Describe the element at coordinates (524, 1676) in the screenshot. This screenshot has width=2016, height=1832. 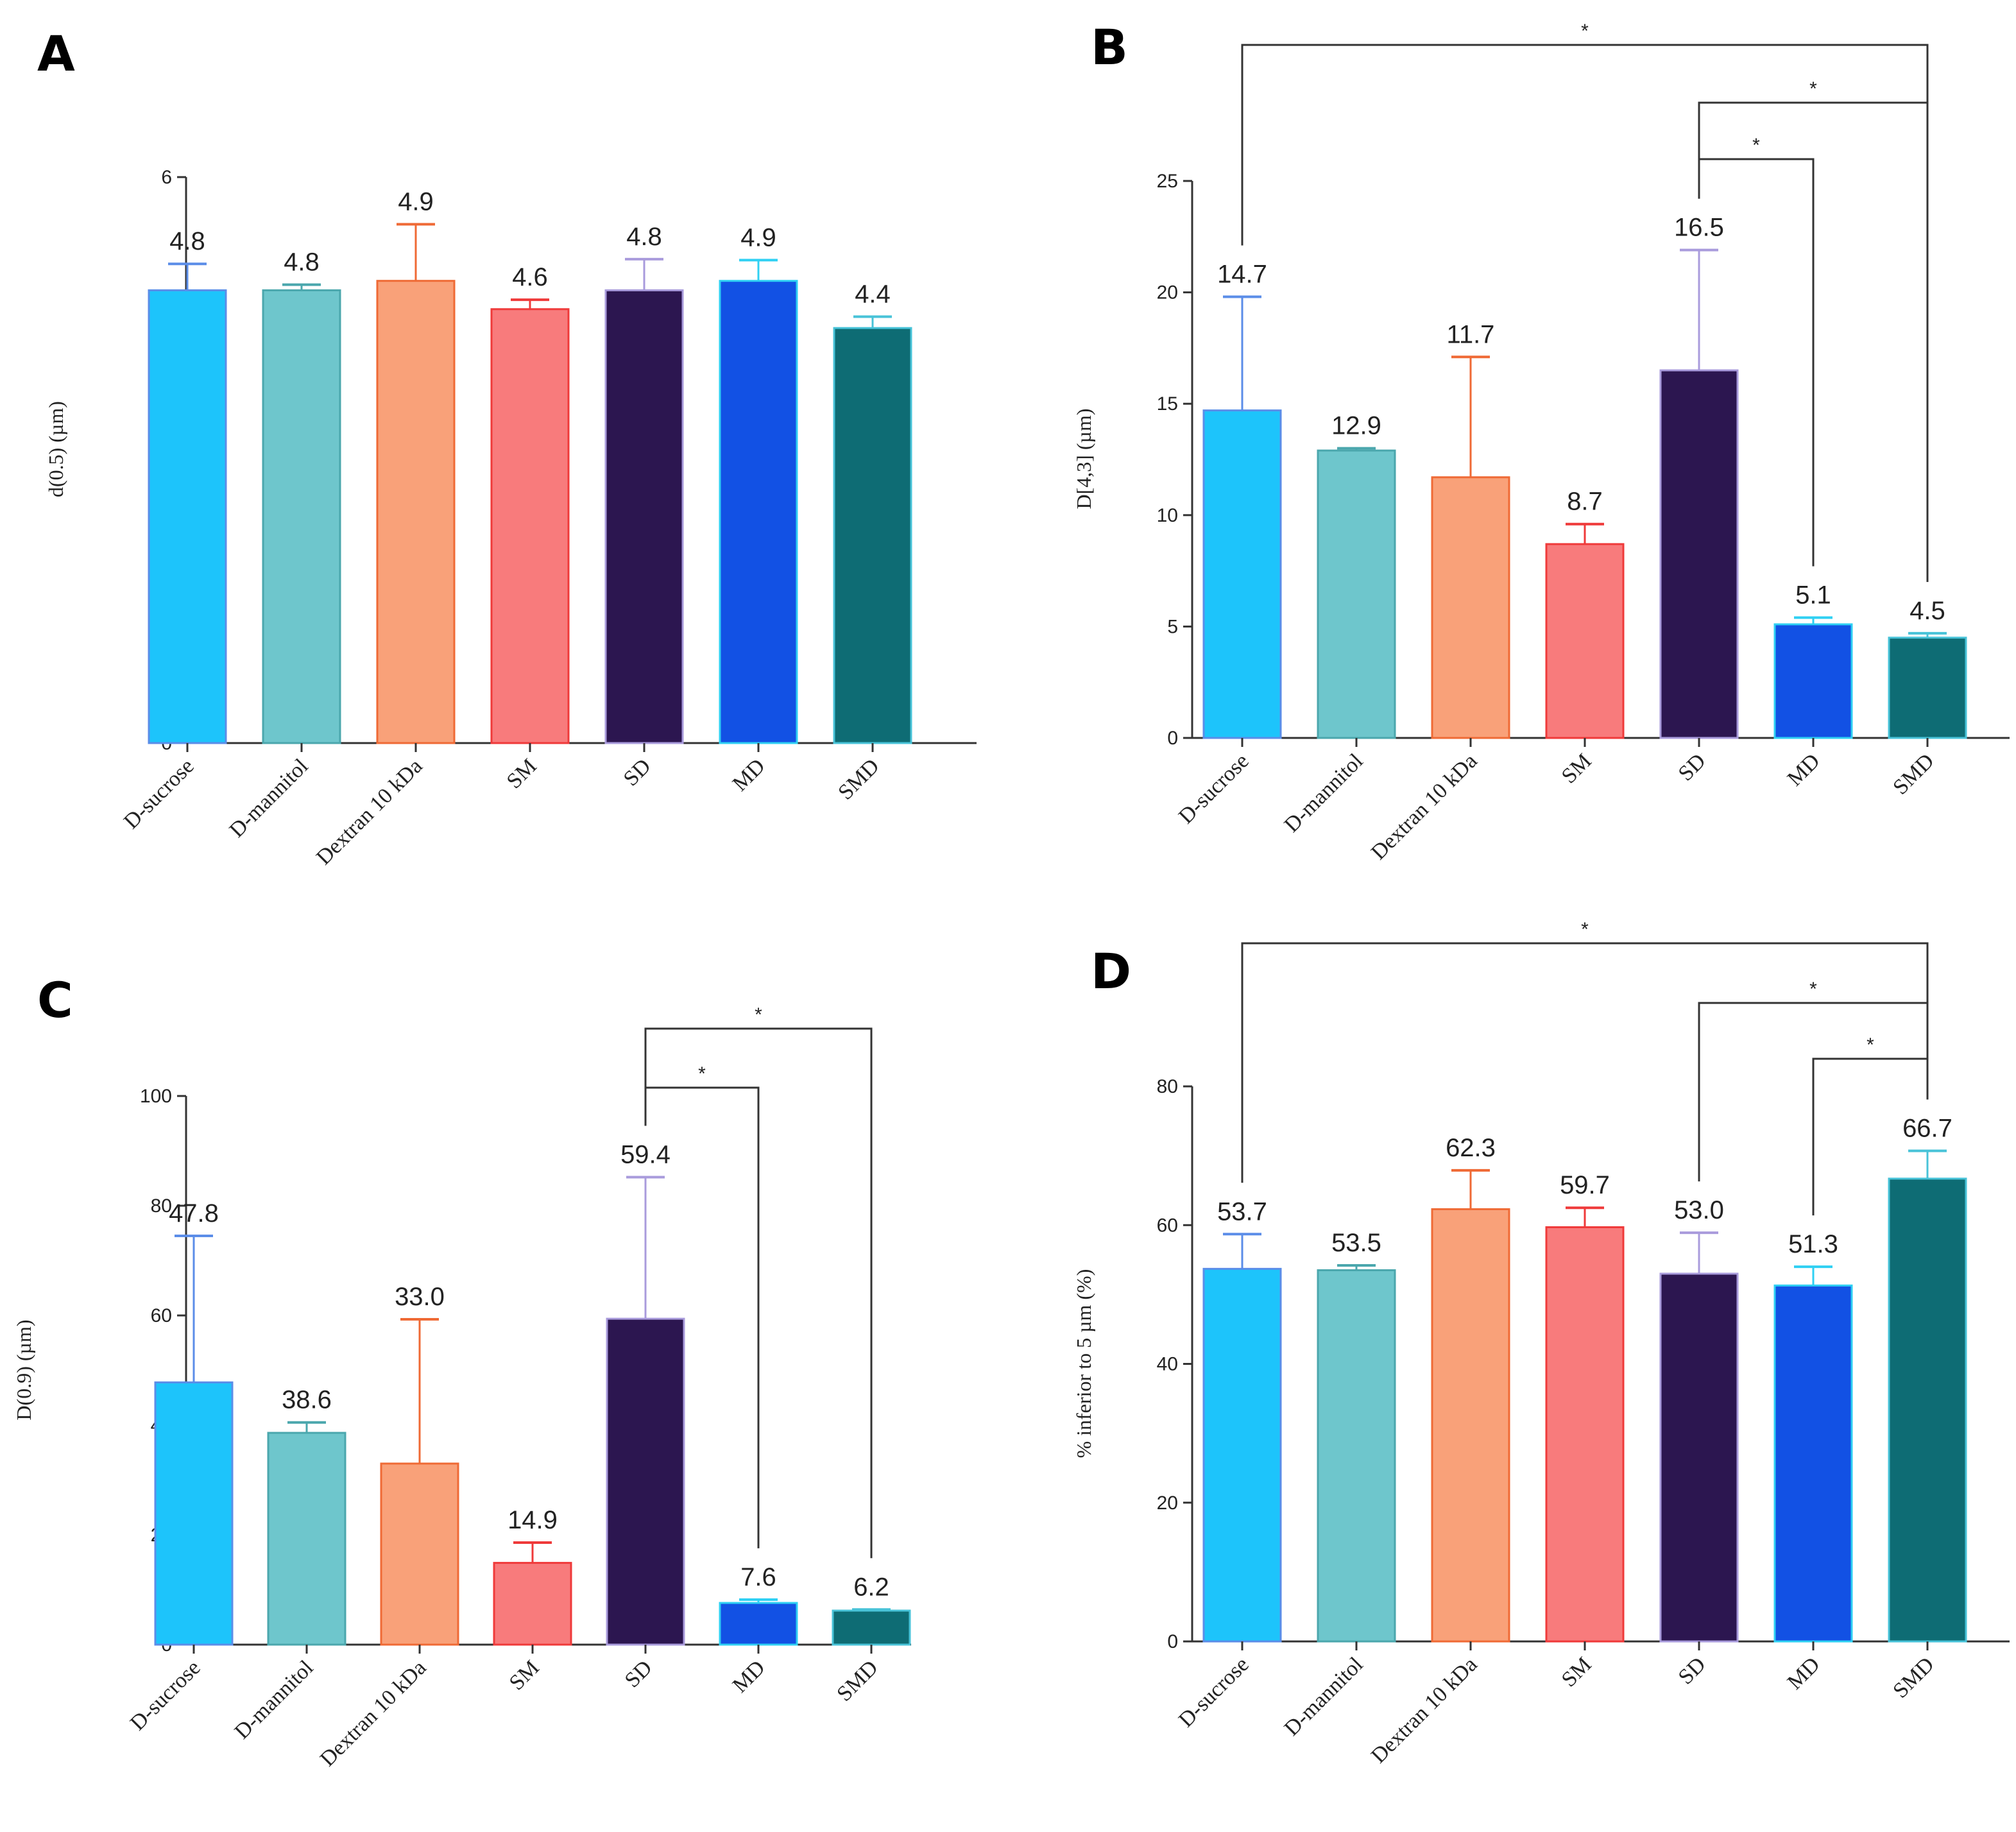
I see `x-tick-label: SM` at that location.